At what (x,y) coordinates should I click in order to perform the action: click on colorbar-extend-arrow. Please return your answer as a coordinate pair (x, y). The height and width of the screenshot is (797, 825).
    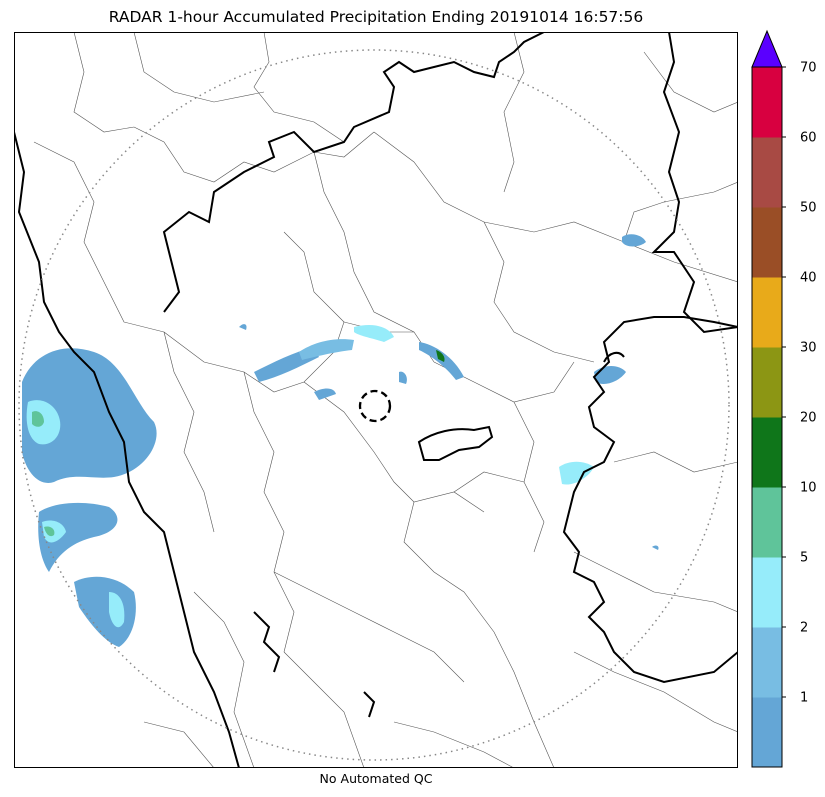
    Looking at the image, I should click on (767, 48).